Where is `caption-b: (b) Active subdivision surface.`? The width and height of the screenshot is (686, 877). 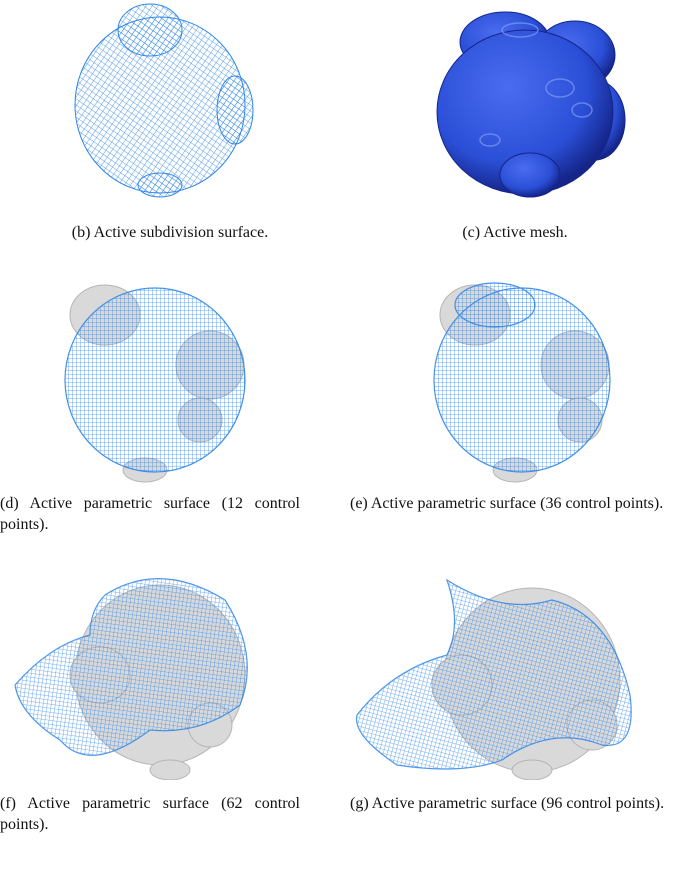 caption-b: (b) Active subdivision surface. is located at coordinates (170, 232).